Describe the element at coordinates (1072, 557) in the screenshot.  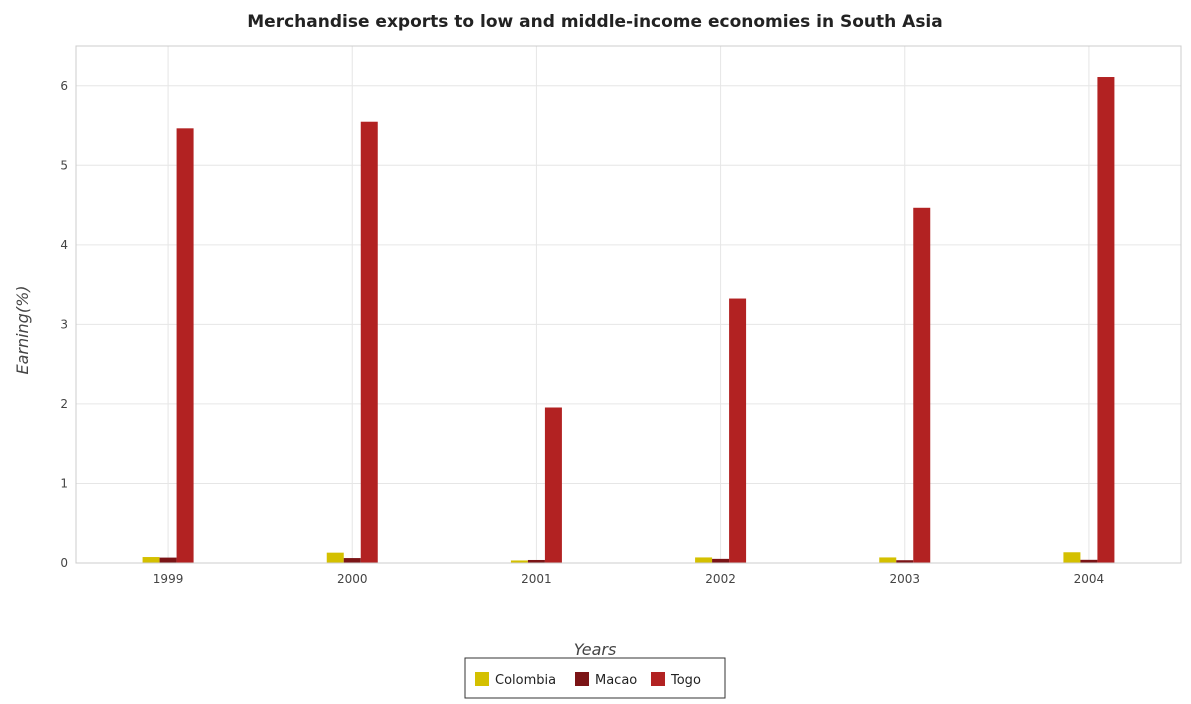
I see `bar-colombia-2004` at that location.